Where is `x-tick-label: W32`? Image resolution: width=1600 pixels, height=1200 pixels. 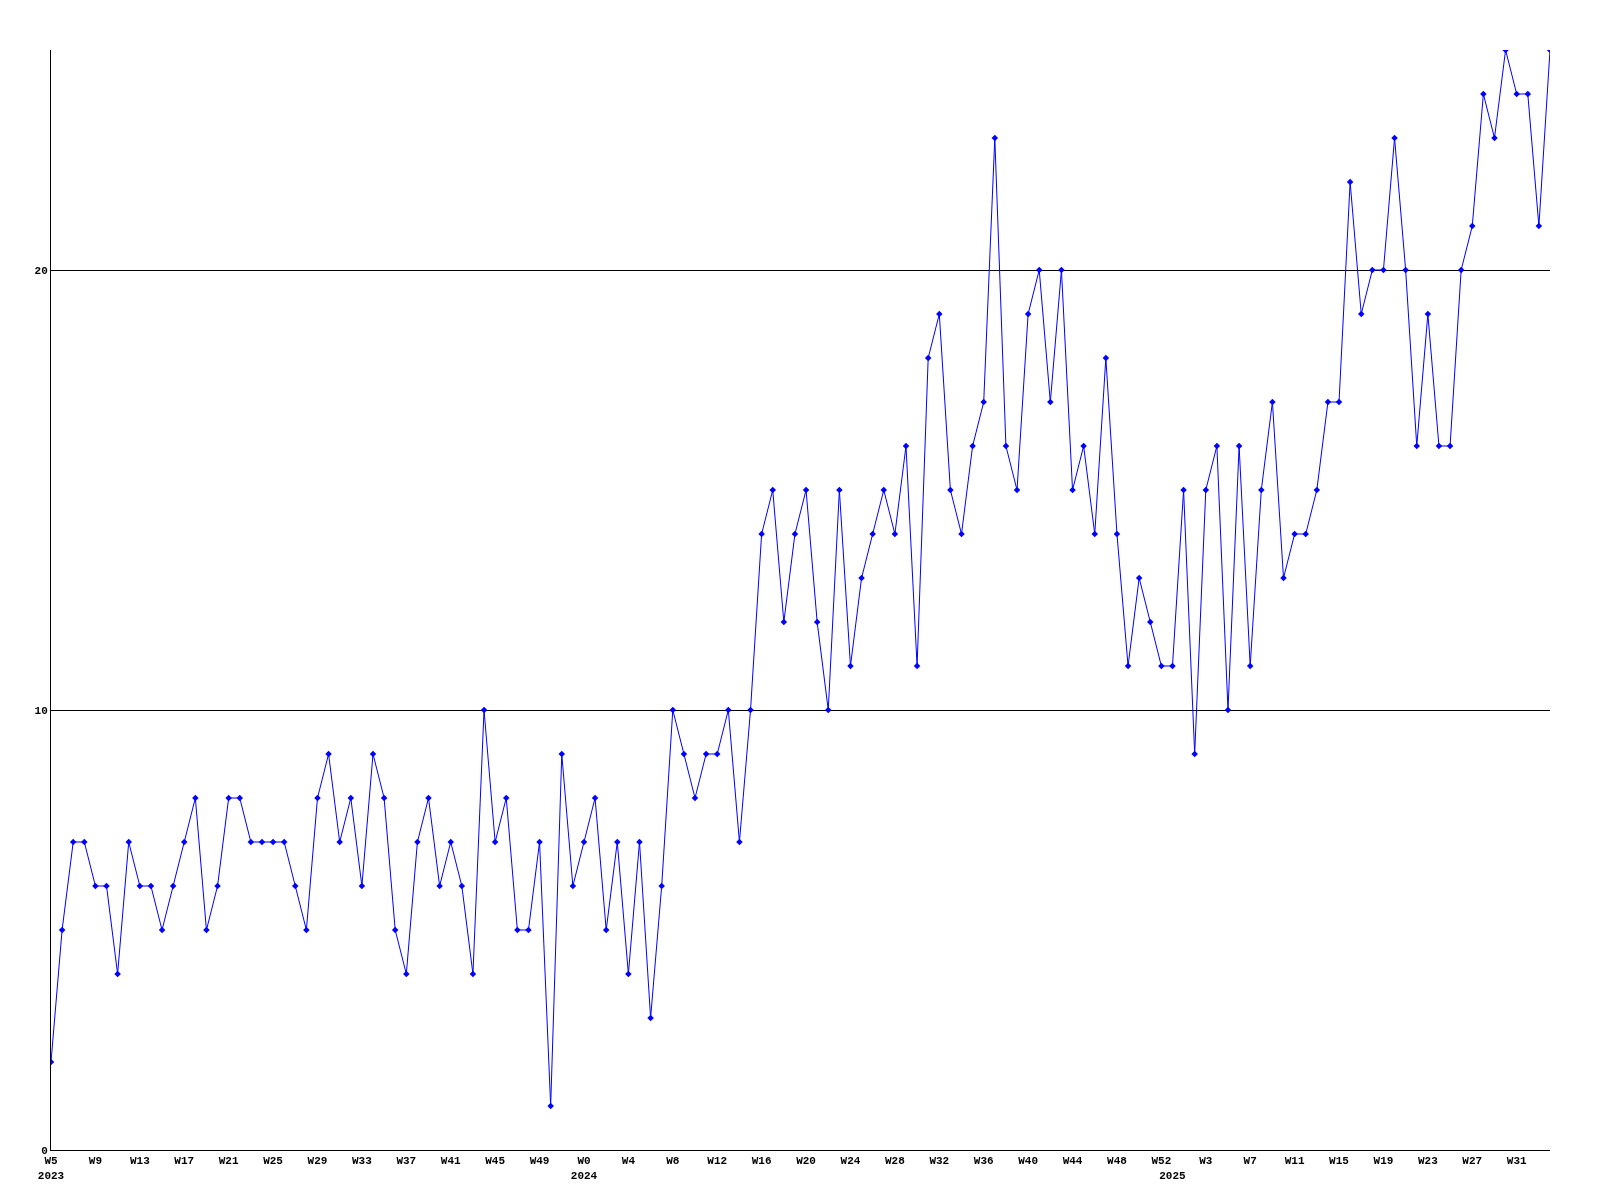 x-tick-label: W32 is located at coordinates (939, 1161).